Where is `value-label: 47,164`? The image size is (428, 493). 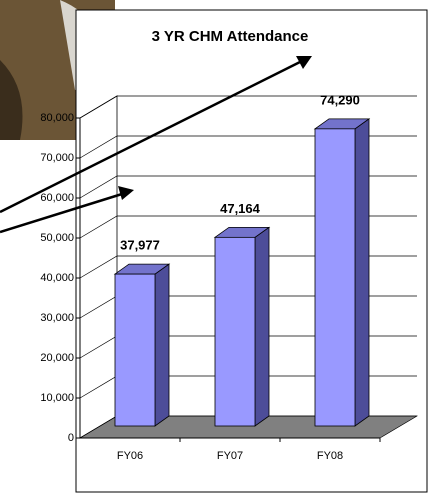
value-label: 47,164 is located at coordinates (240, 208).